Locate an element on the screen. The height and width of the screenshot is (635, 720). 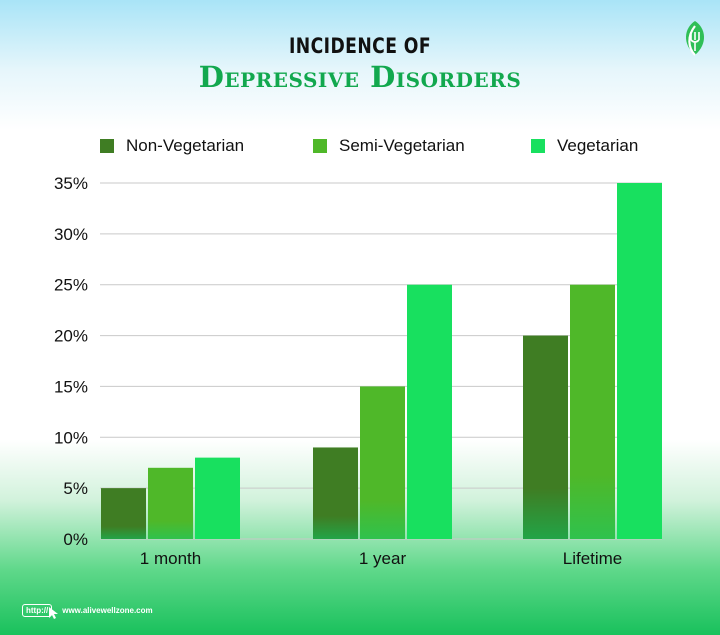
x-tick-label: 1 month is located at coordinates (170, 558).